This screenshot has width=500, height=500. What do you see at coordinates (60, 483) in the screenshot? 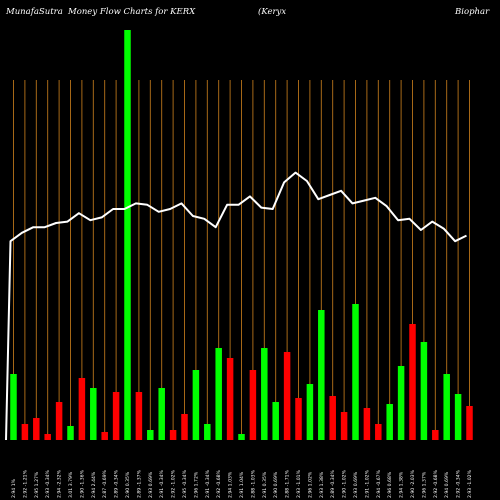
I see `x-tick-label: 2.94 -2.32%` at bounding box center [60, 483].